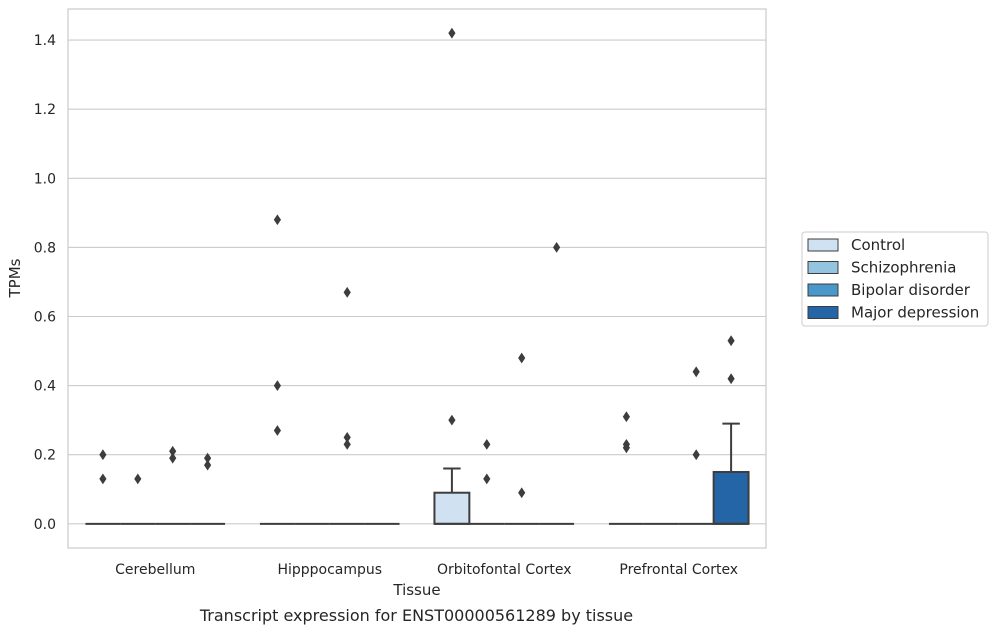  What do you see at coordinates (45, 179) in the screenshot?
I see `y-tick-label: 1.0` at bounding box center [45, 179].